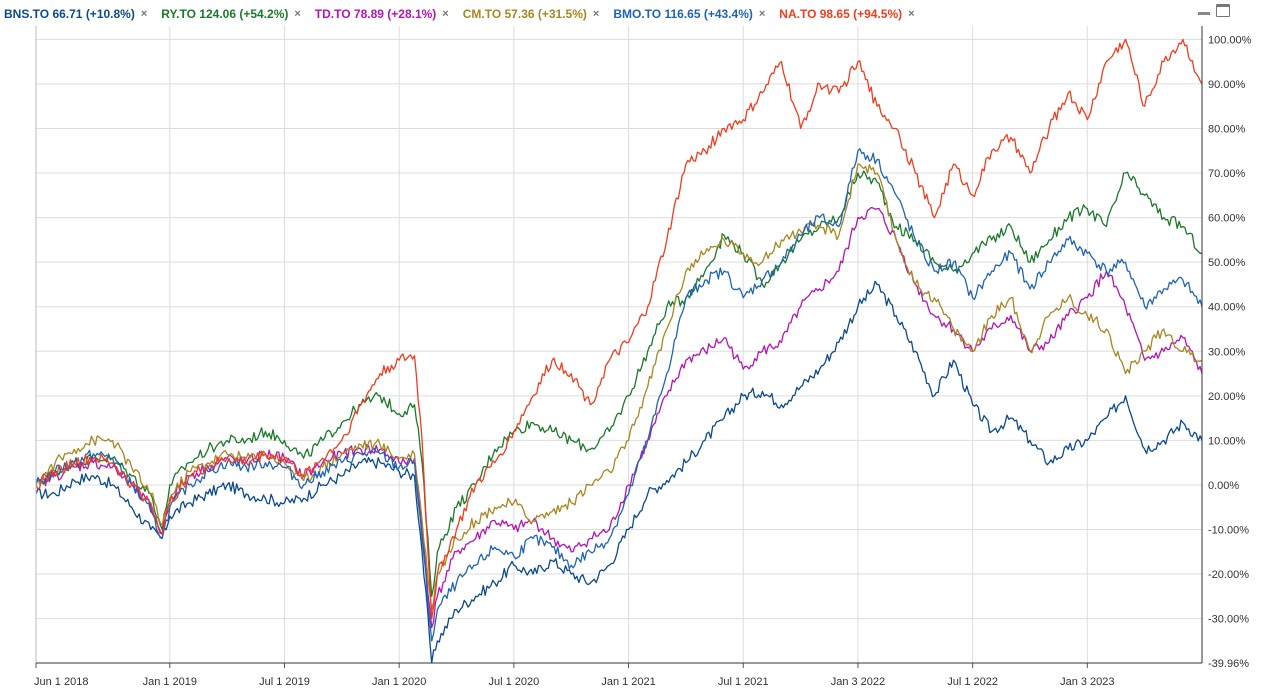 This screenshot has width=1264, height=694. I want to click on x-tick-label: Jul 1 2021, so click(743, 682).